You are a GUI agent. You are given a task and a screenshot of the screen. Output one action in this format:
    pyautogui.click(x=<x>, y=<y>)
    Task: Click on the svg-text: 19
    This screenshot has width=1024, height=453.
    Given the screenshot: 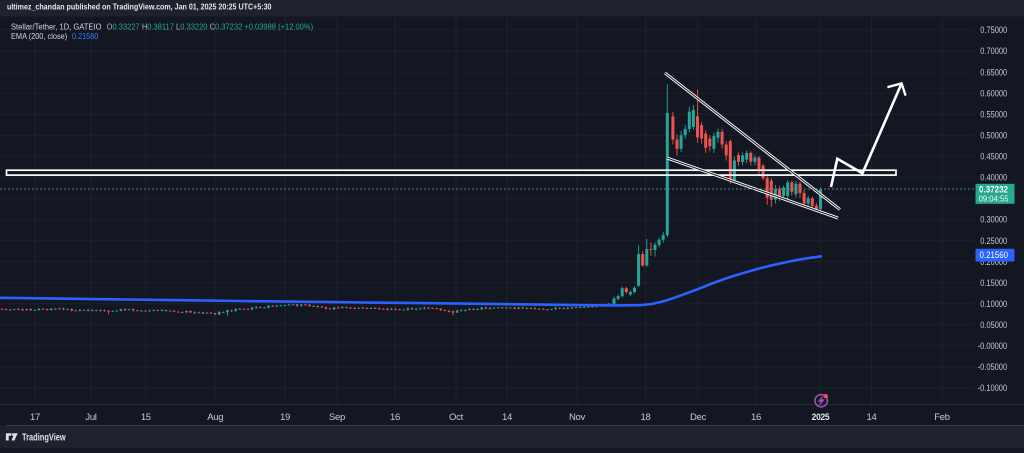 What is the action you would take?
    pyautogui.click(x=285, y=417)
    